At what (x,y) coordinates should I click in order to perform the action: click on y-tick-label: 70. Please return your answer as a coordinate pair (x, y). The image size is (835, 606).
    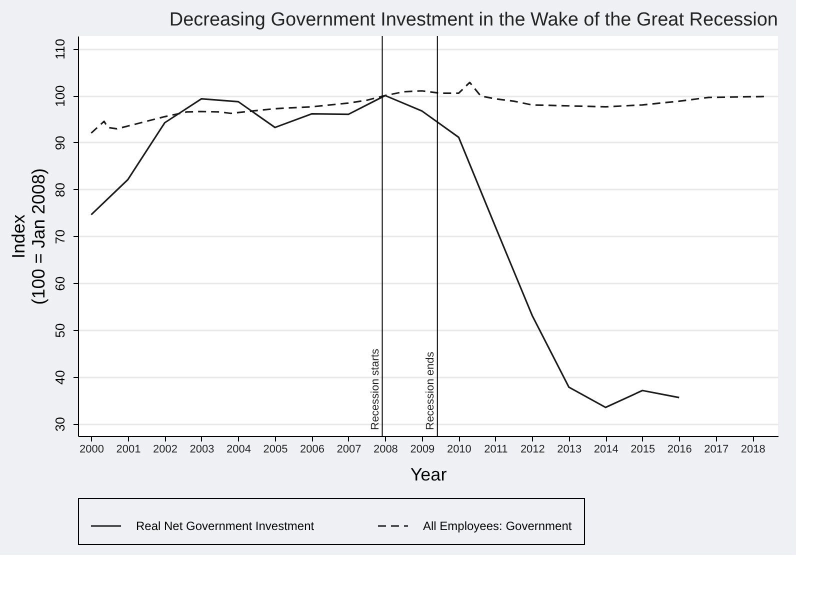
    Looking at the image, I should click on (60, 237).